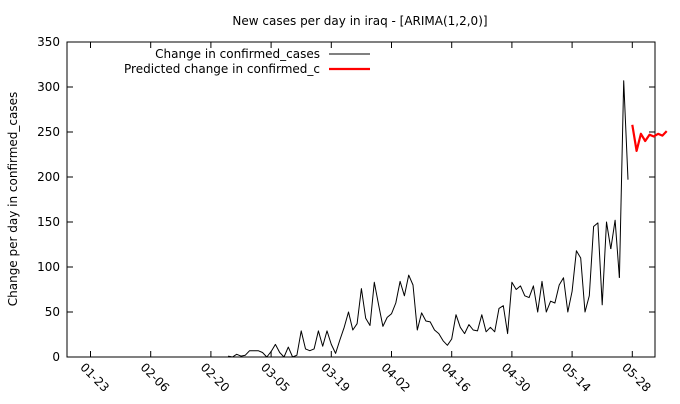 The width and height of the screenshot is (680, 404). Describe the element at coordinates (94, 377) in the screenshot. I see `x-tick-label: 01-23` at that location.